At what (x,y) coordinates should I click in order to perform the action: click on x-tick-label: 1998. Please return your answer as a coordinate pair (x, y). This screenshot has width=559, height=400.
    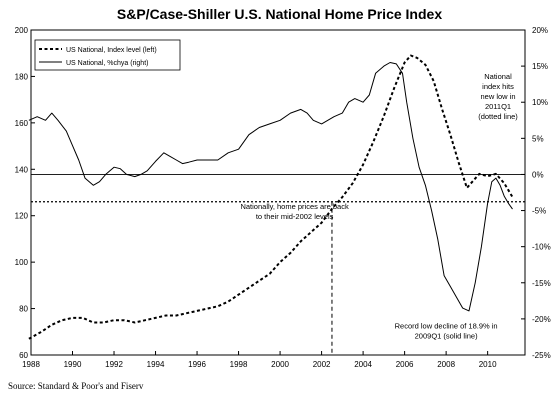
    Looking at the image, I should click on (239, 364).